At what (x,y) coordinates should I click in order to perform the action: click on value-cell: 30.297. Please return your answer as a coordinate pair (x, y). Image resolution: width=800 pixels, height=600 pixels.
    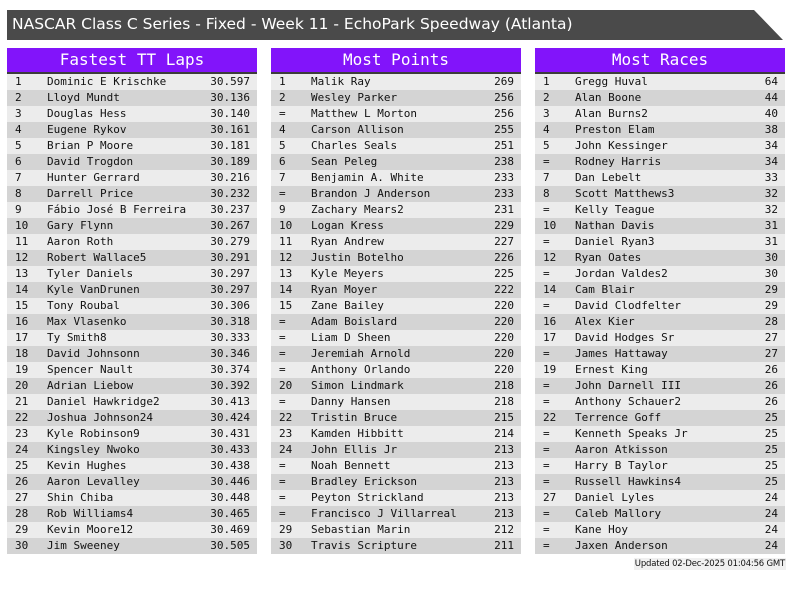
    Looking at the image, I should click on (230, 289).